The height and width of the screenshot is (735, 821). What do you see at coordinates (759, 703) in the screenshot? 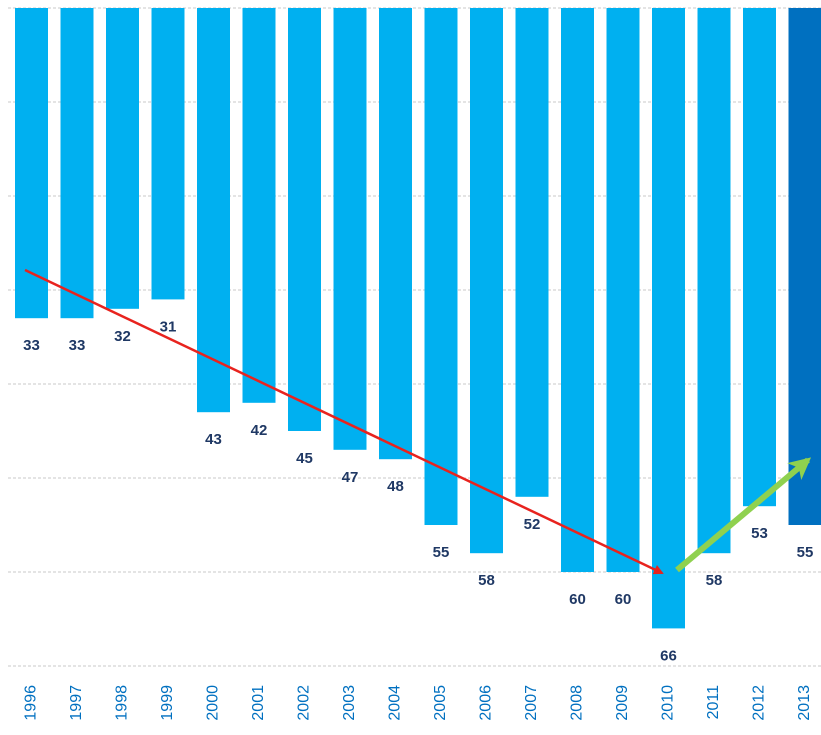
I see `x-tick-label: 2012` at bounding box center [759, 703].